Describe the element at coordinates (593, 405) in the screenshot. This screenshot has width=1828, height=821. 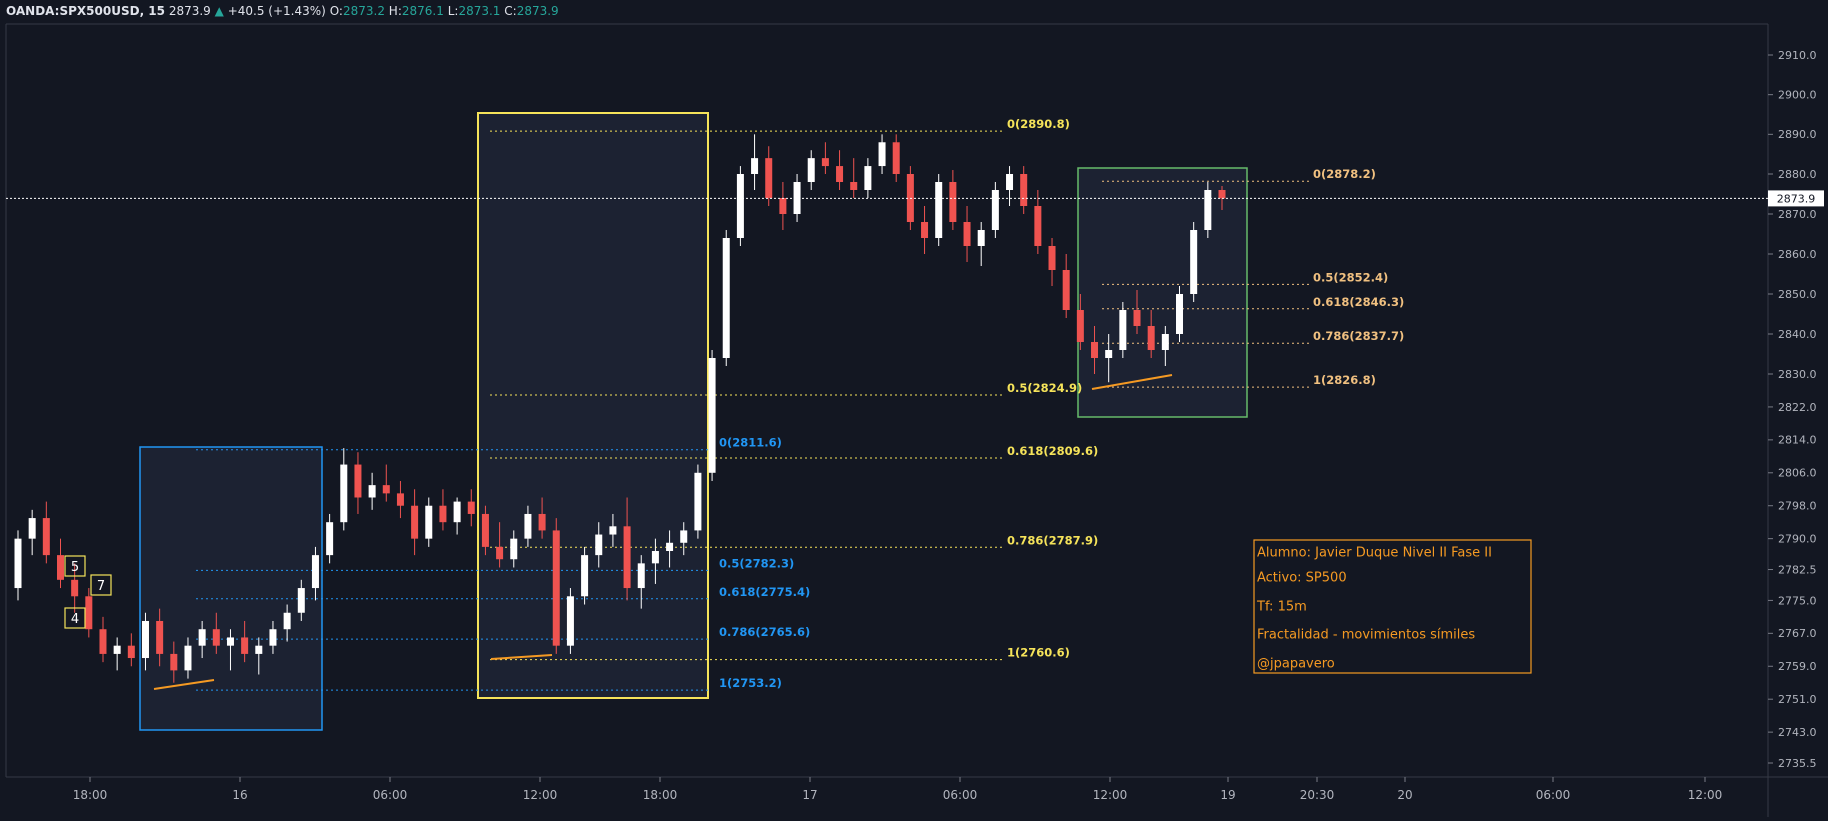
I see `yellow-range-box` at that location.